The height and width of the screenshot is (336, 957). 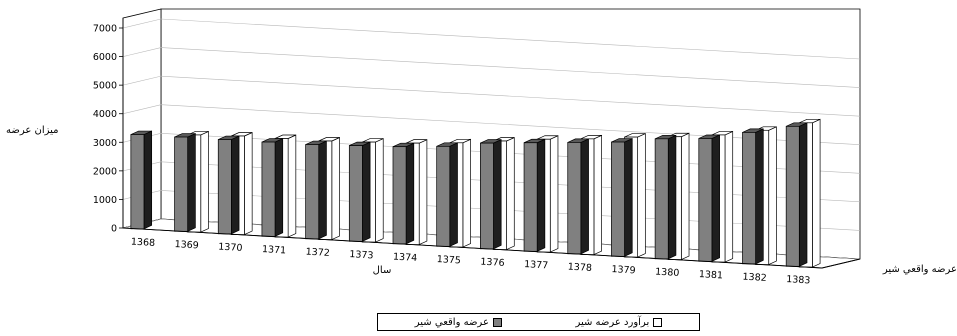 I want to click on x-axis-line, so click(x=472, y=248).